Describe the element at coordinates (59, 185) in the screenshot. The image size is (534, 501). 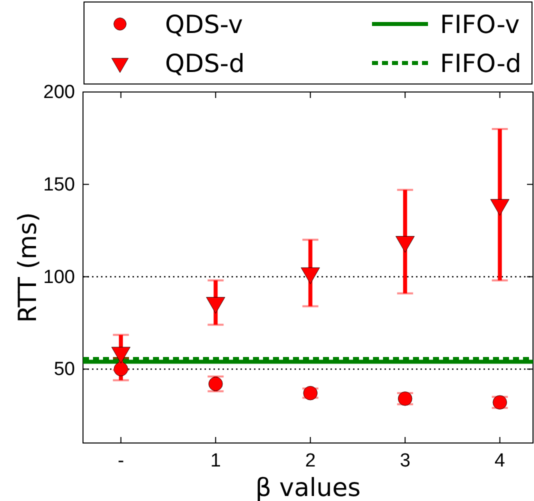
I see `y-tick-label: 150` at that location.